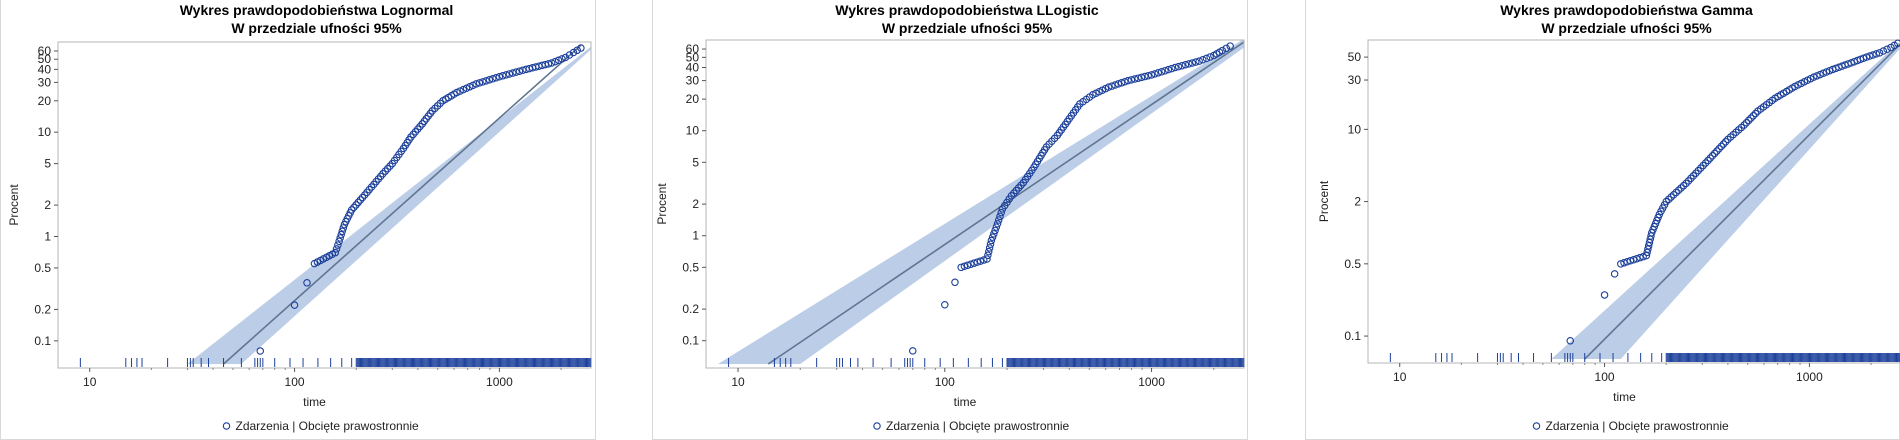 The width and height of the screenshot is (1900, 440). I want to click on y-tick-label: 0.1, so click(1352, 336).